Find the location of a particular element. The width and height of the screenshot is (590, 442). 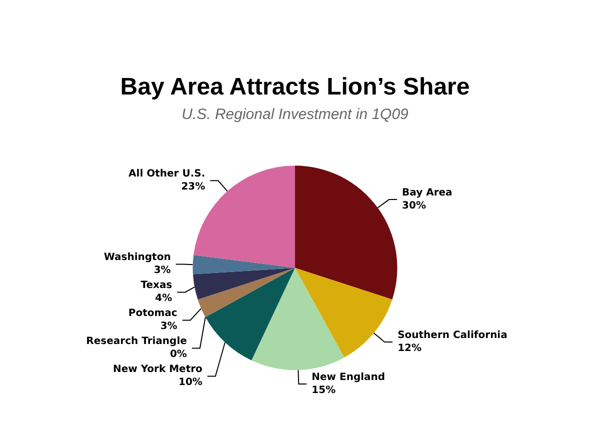

data-label: 10% is located at coordinates (190, 382).